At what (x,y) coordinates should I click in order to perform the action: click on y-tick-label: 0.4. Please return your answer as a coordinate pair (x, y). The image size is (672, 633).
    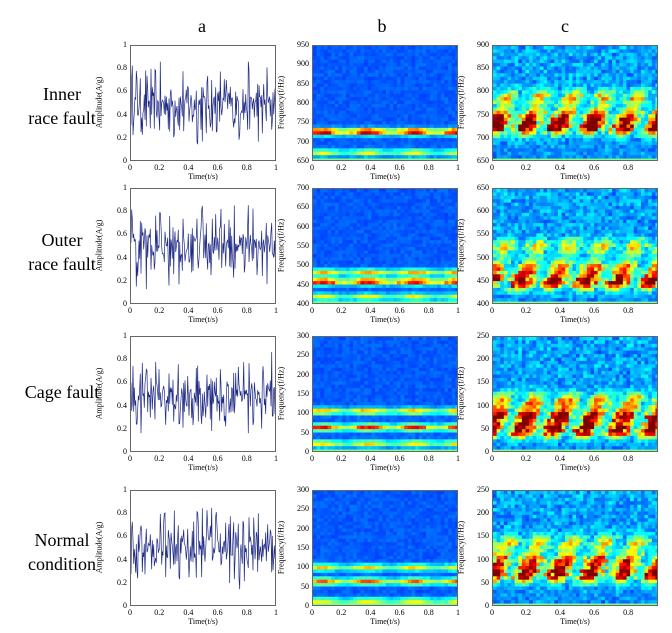
    Looking at the image, I should click on (122, 114).